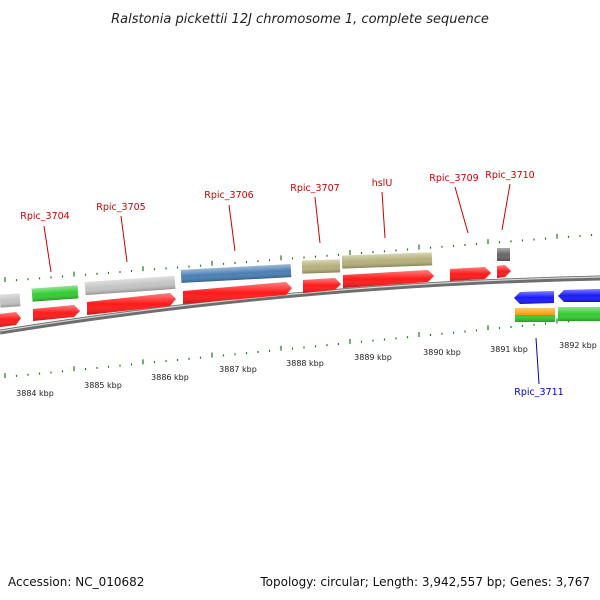 This screenshot has width=600, height=600. I want to click on gene-label: Rpic_3704, so click(44, 216).